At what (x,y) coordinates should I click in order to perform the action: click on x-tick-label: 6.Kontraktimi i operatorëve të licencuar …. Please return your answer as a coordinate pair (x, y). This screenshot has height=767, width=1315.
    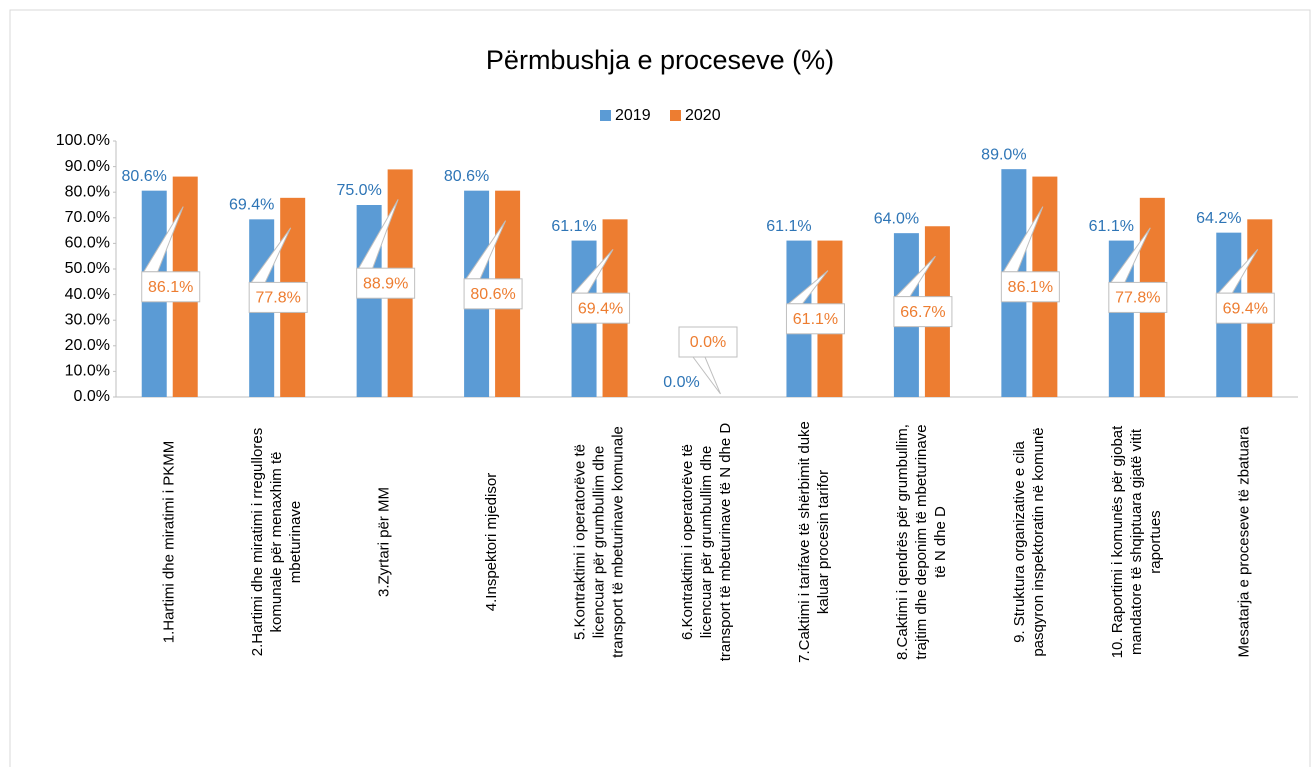
    Looking at the image, I should click on (706, 542).